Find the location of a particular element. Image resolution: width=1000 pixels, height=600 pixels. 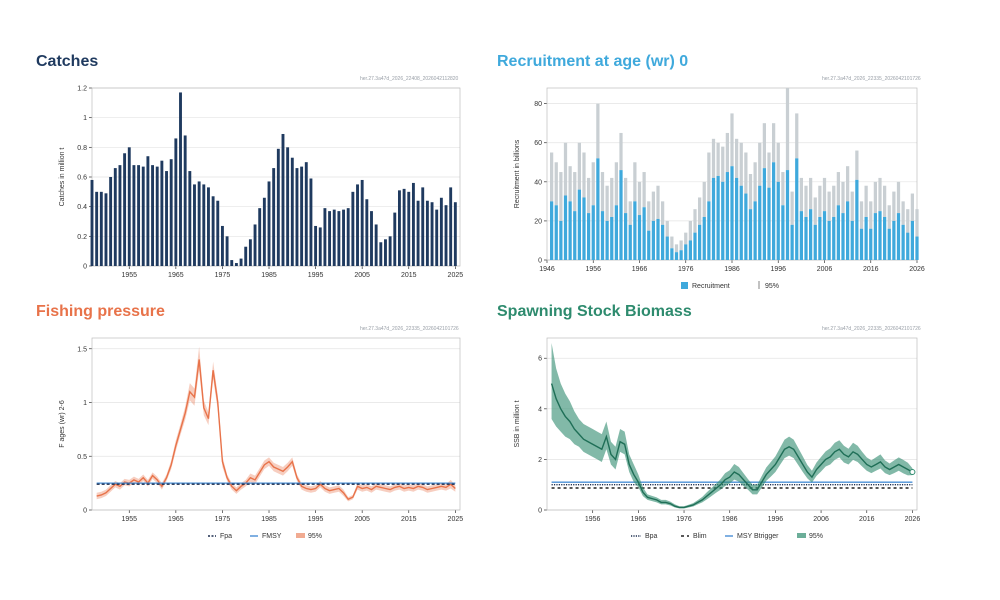

catches-title: Catches is located at coordinates (67, 61).